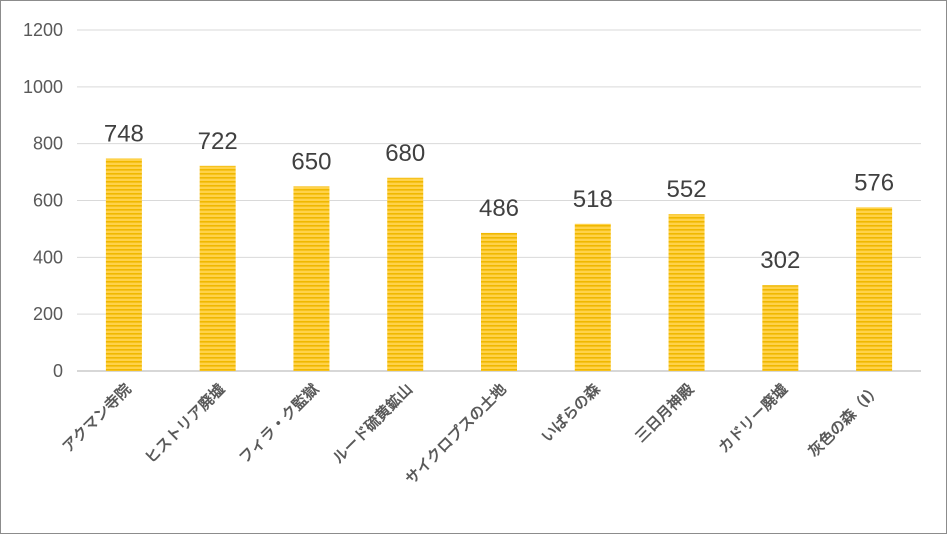 This screenshot has height=534, width=947. I want to click on y-tick-label: 0, so click(58, 371).